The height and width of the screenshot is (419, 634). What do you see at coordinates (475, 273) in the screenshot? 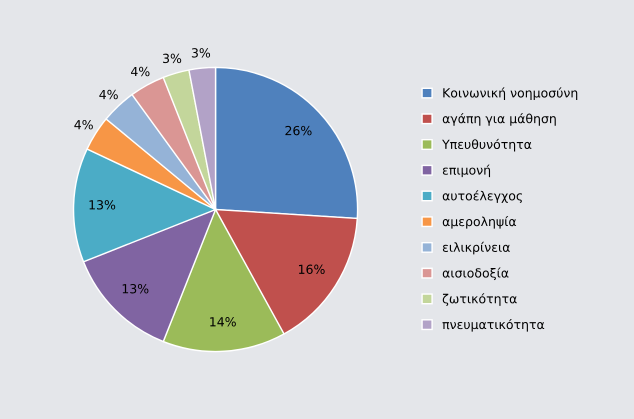
I see `legend-label: αισιοδοξία` at bounding box center [475, 273].